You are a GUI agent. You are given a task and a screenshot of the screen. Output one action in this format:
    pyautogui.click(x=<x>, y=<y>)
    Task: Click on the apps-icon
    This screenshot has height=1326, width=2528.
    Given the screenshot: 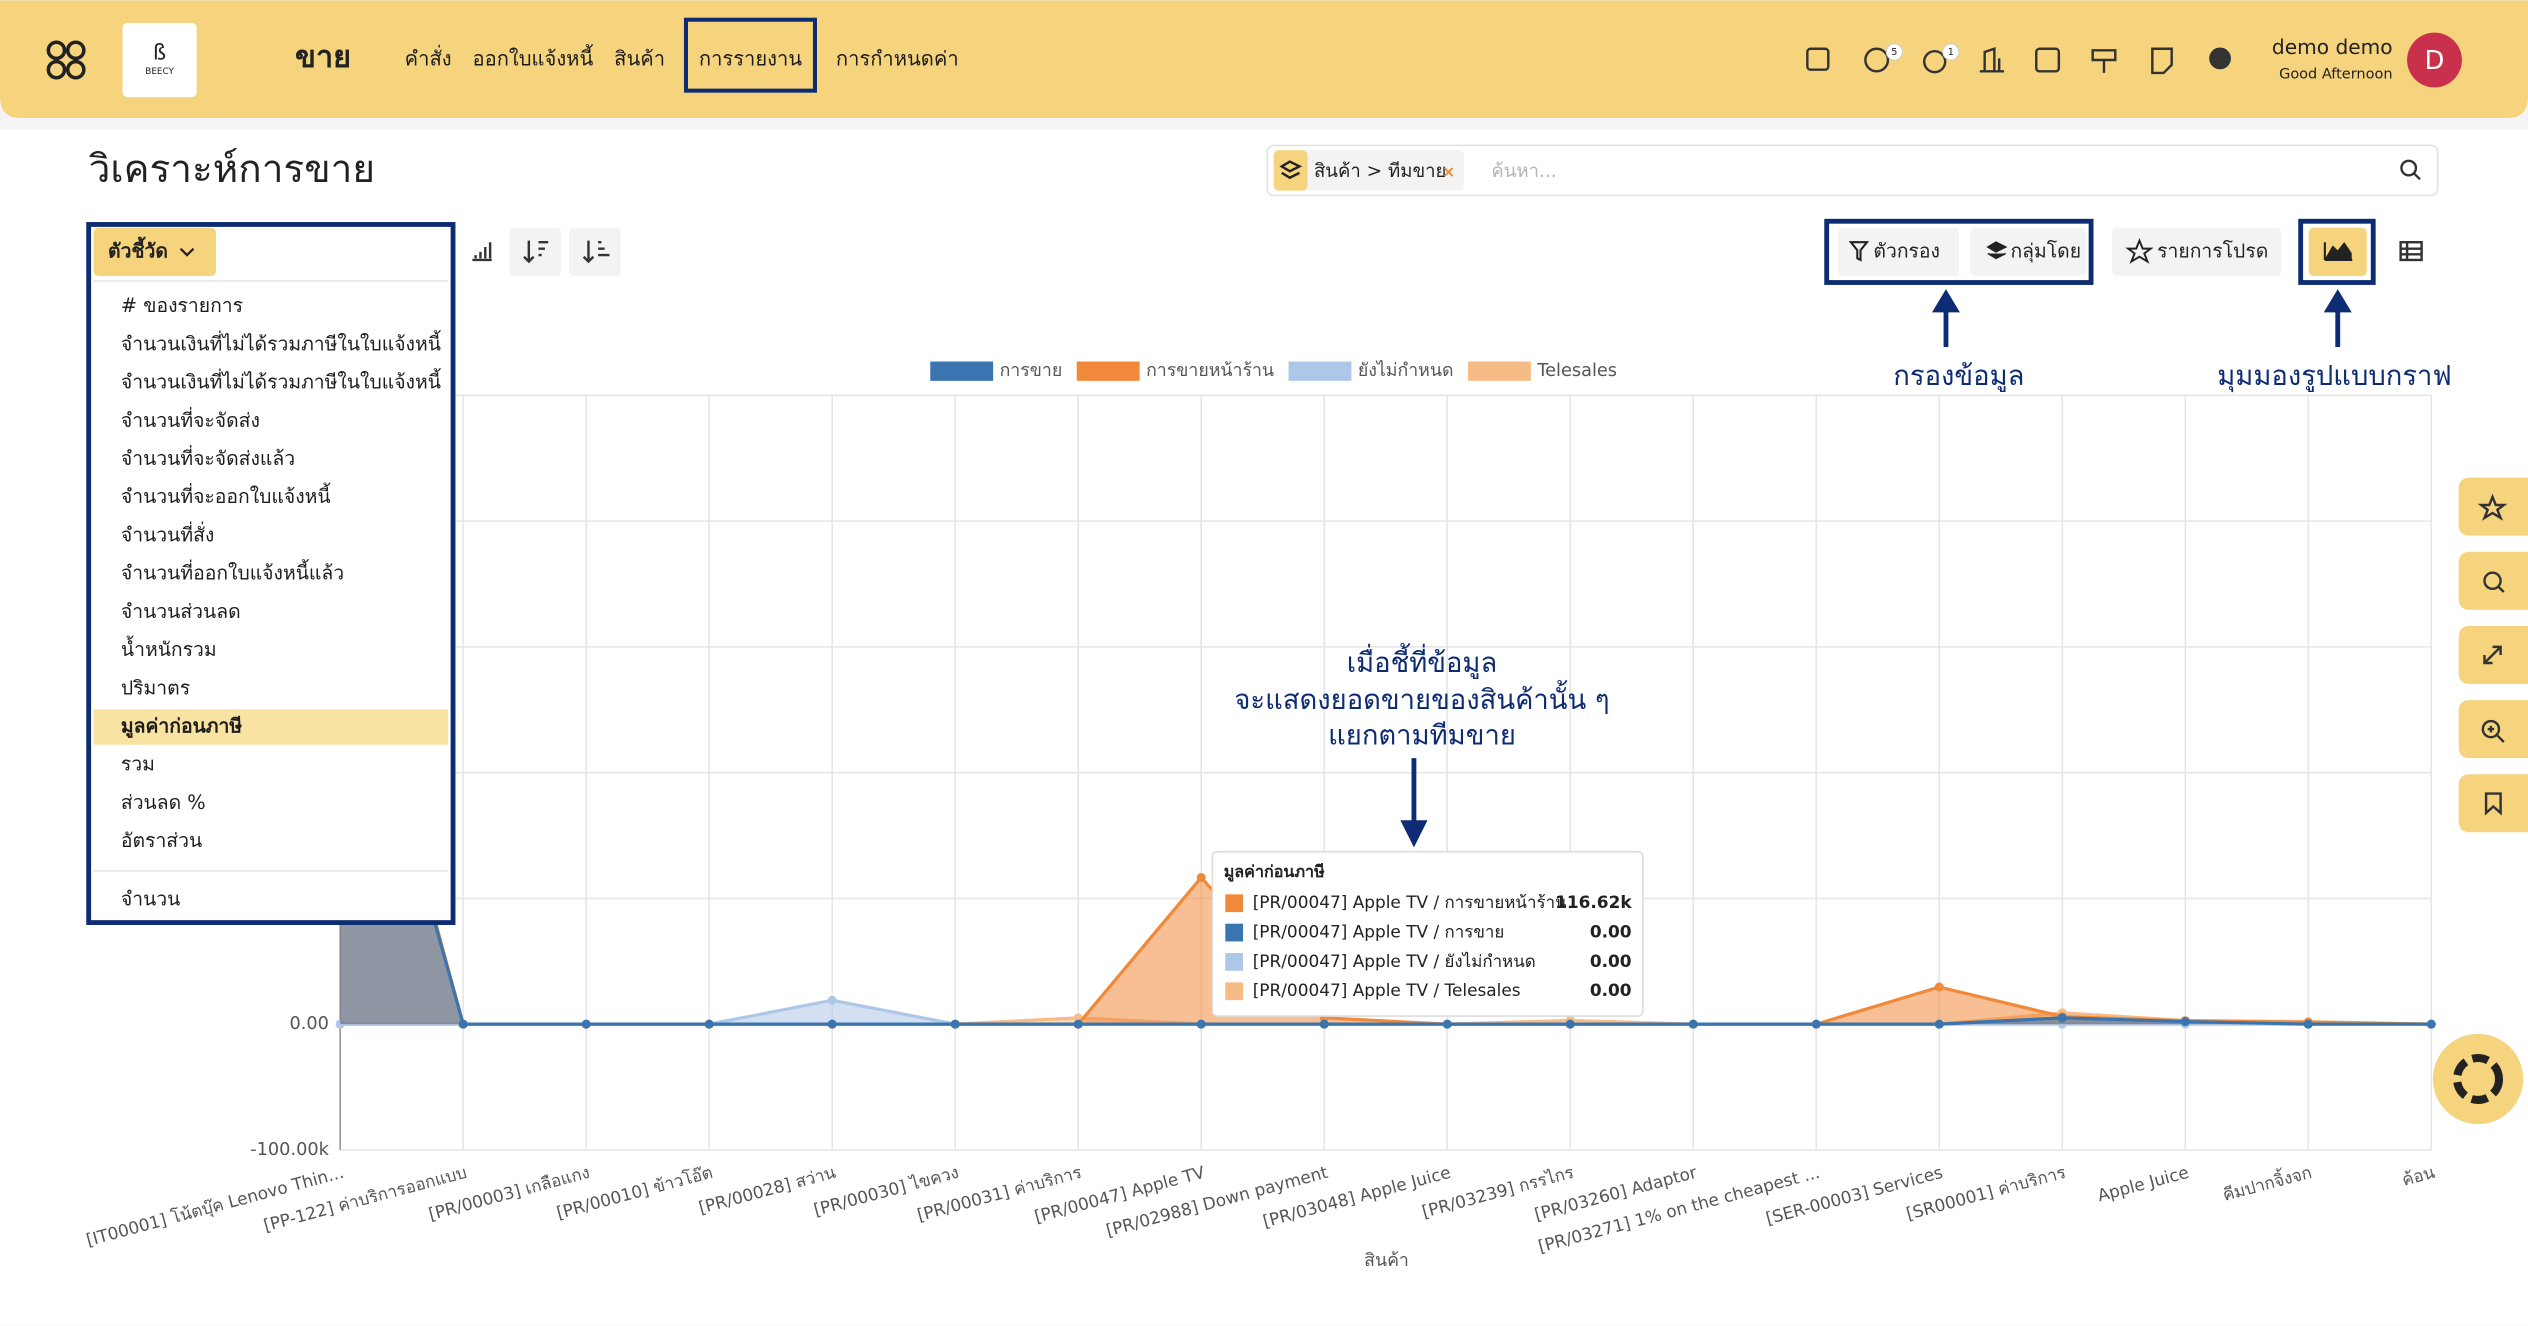 What is the action you would take?
    pyautogui.click(x=66, y=60)
    